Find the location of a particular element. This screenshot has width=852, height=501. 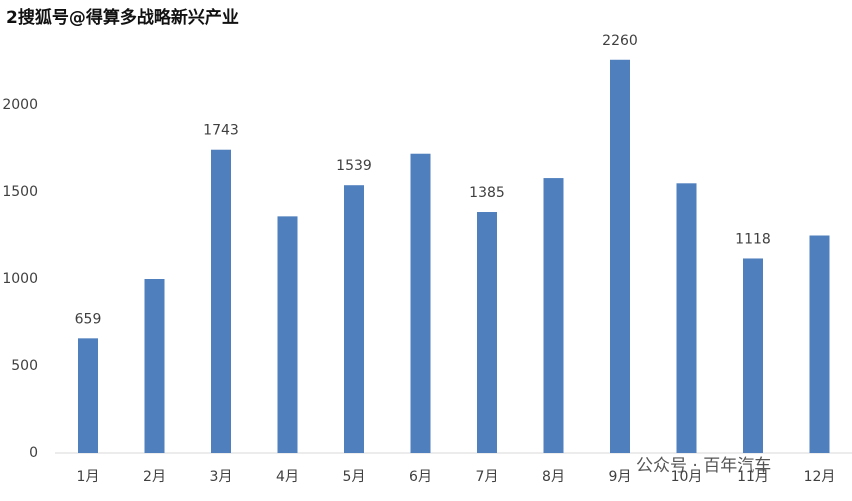

data-label: 1385 is located at coordinates (487, 193).